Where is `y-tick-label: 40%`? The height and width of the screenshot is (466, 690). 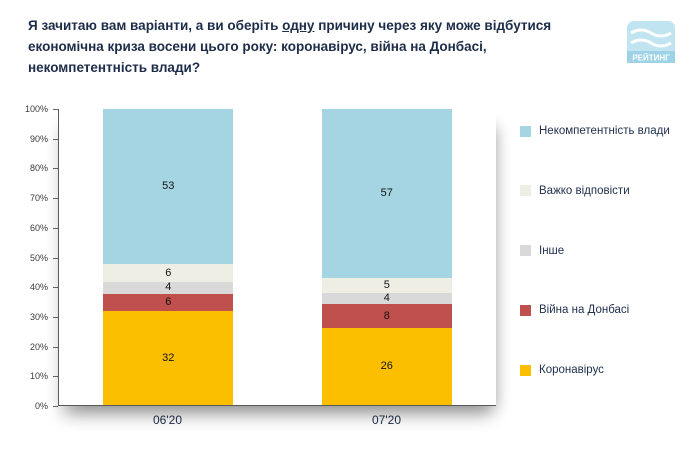
y-tick-label: 40% is located at coordinates (38, 287).